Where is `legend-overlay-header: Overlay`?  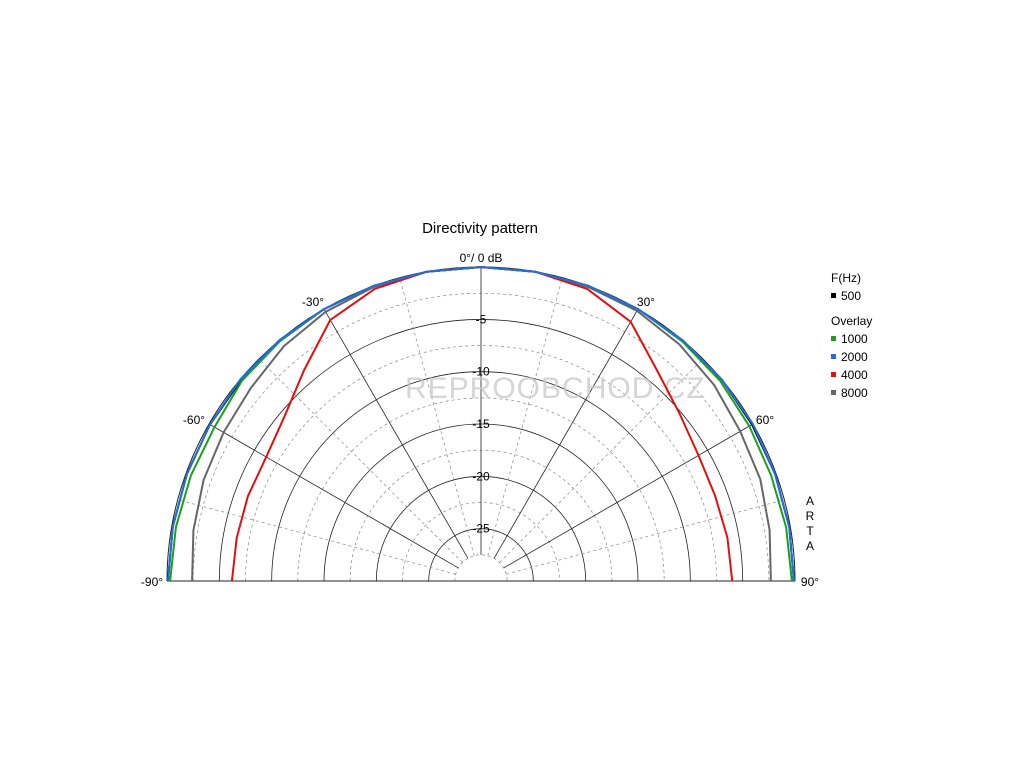 legend-overlay-header: Overlay is located at coordinates (851, 321).